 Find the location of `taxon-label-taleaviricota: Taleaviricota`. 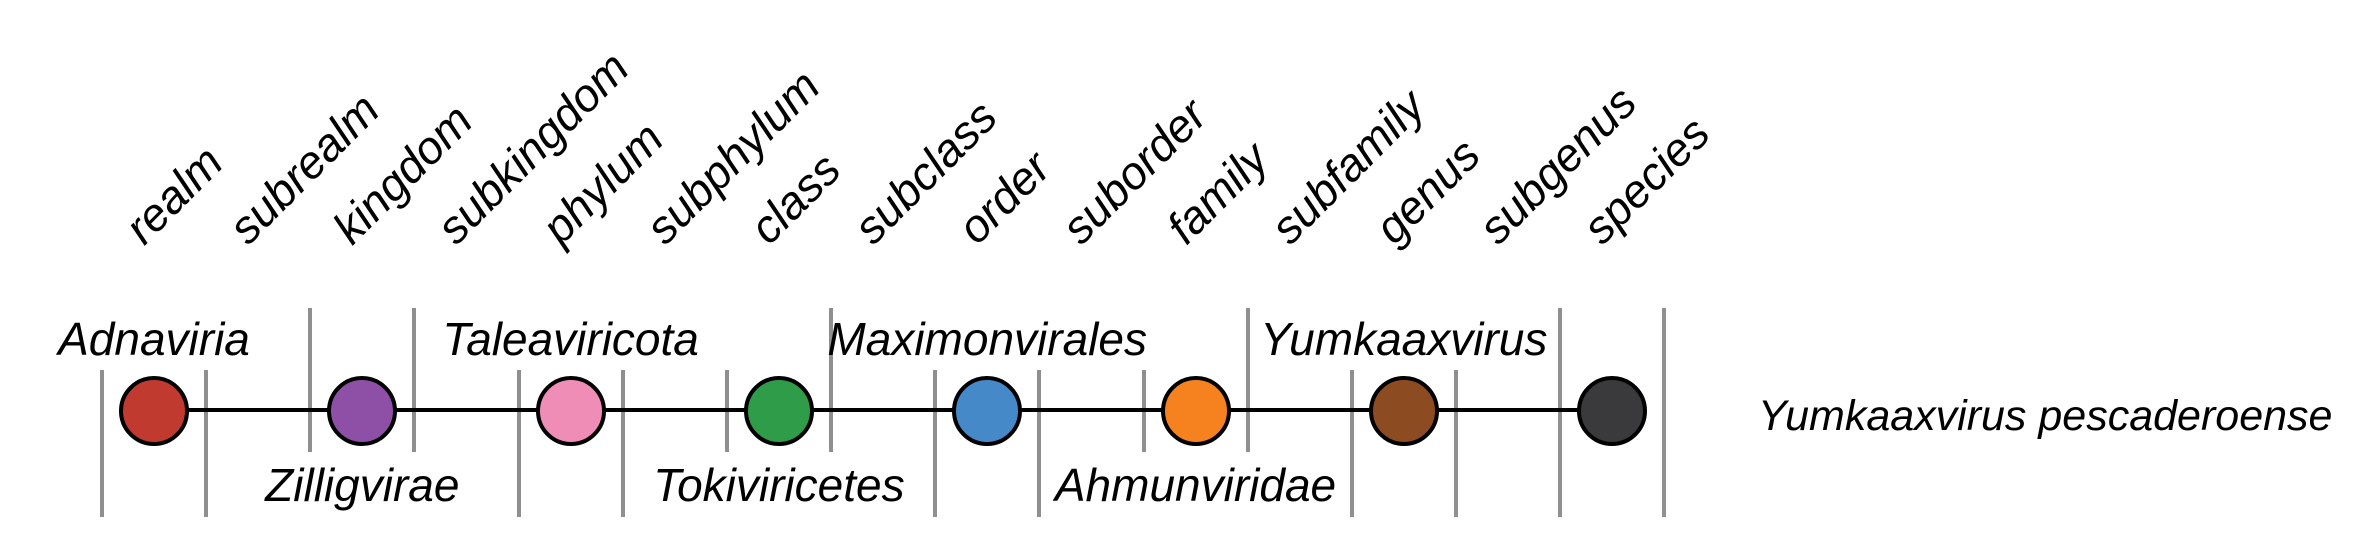

taxon-label-taleaviricota: Taleaviricota is located at coordinates (570, 339).